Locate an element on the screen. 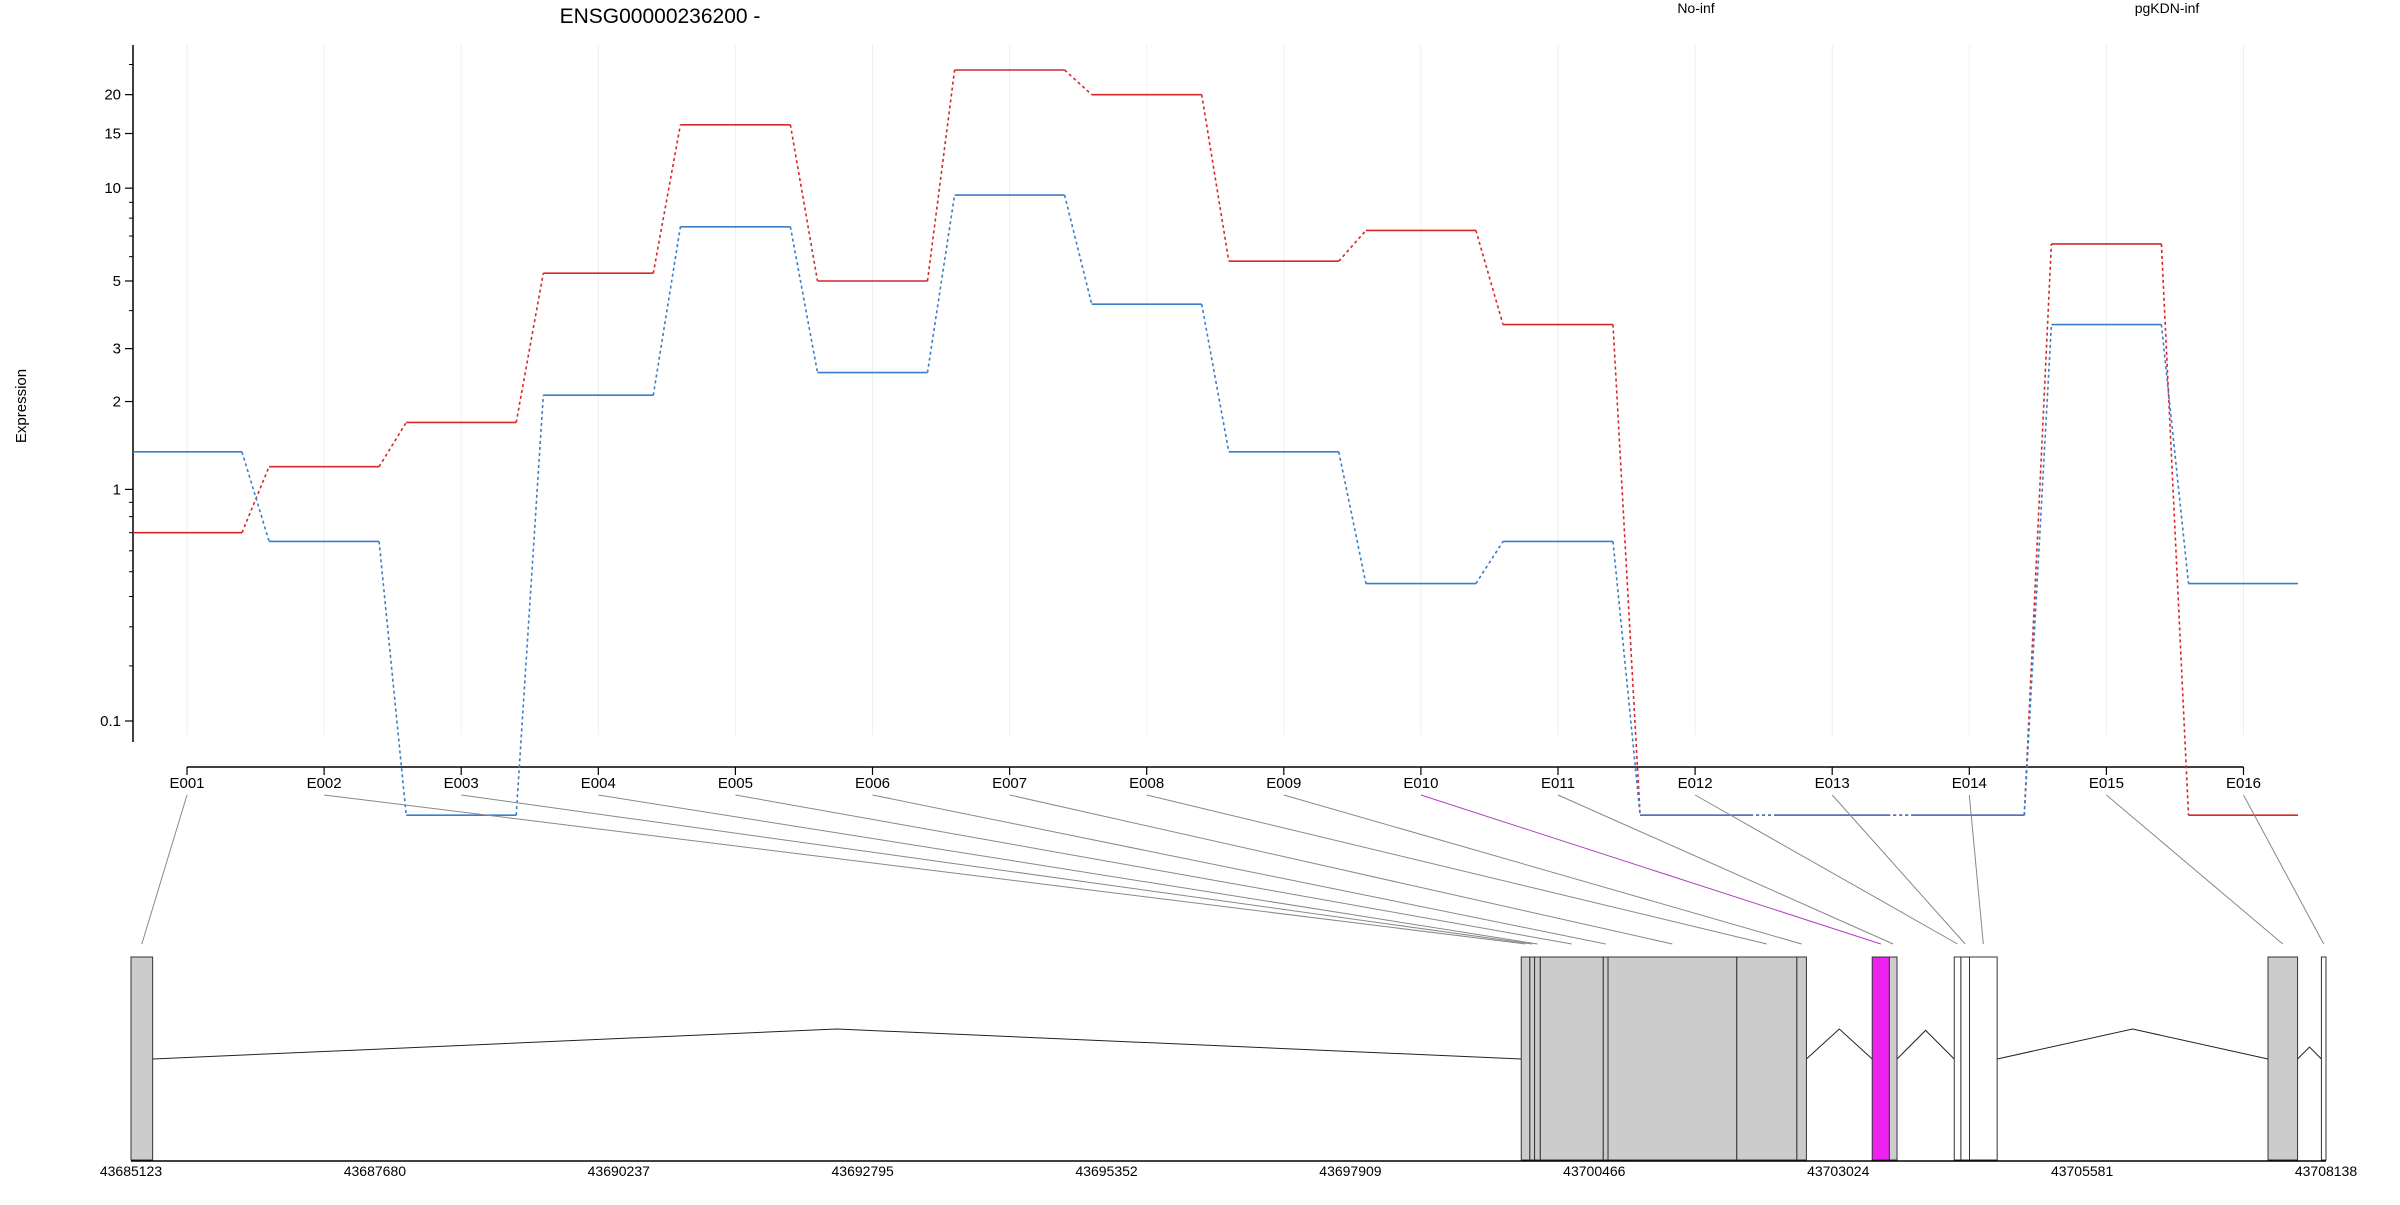  coordinate-label: 43695352 is located at coordinates (1106, 1171).